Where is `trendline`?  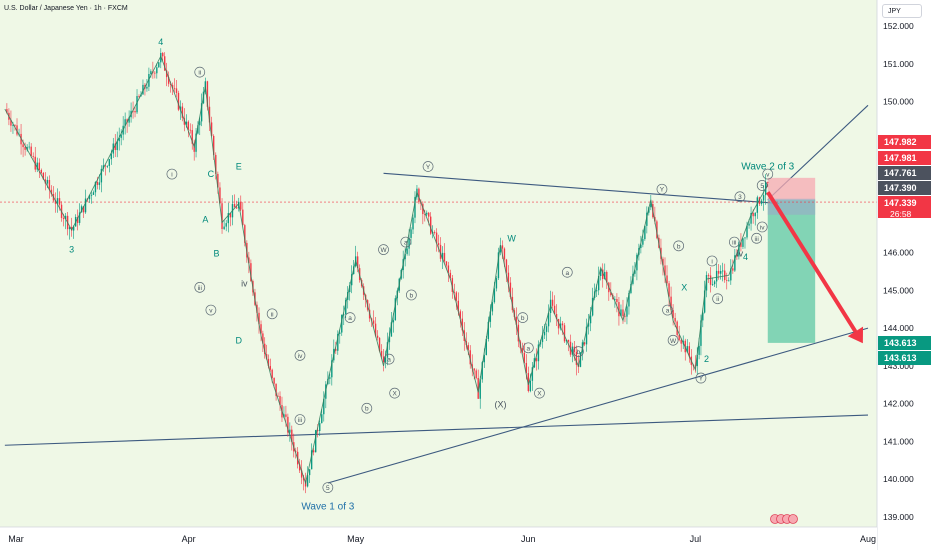 trendline is located at coordinates (436, 430).